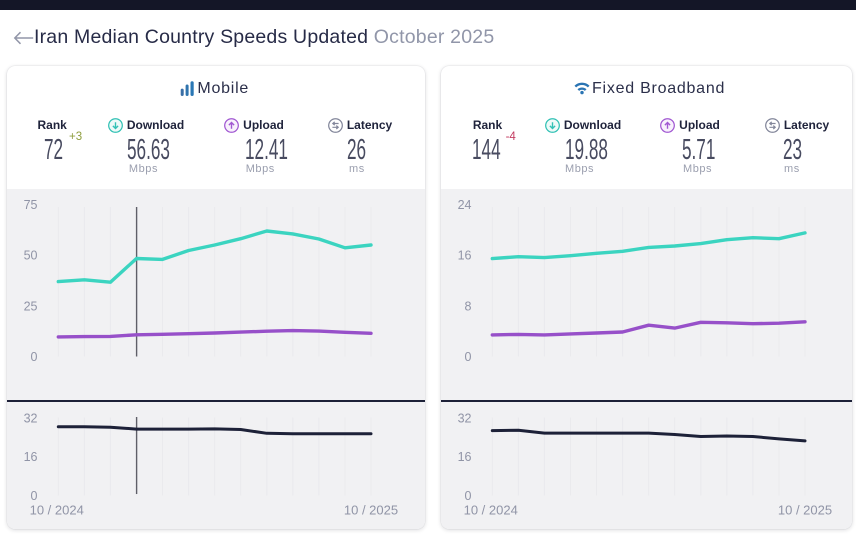 The width and height of the screenshot is (856, 542). I want to click on svg-text: 8, so click(468, 306).